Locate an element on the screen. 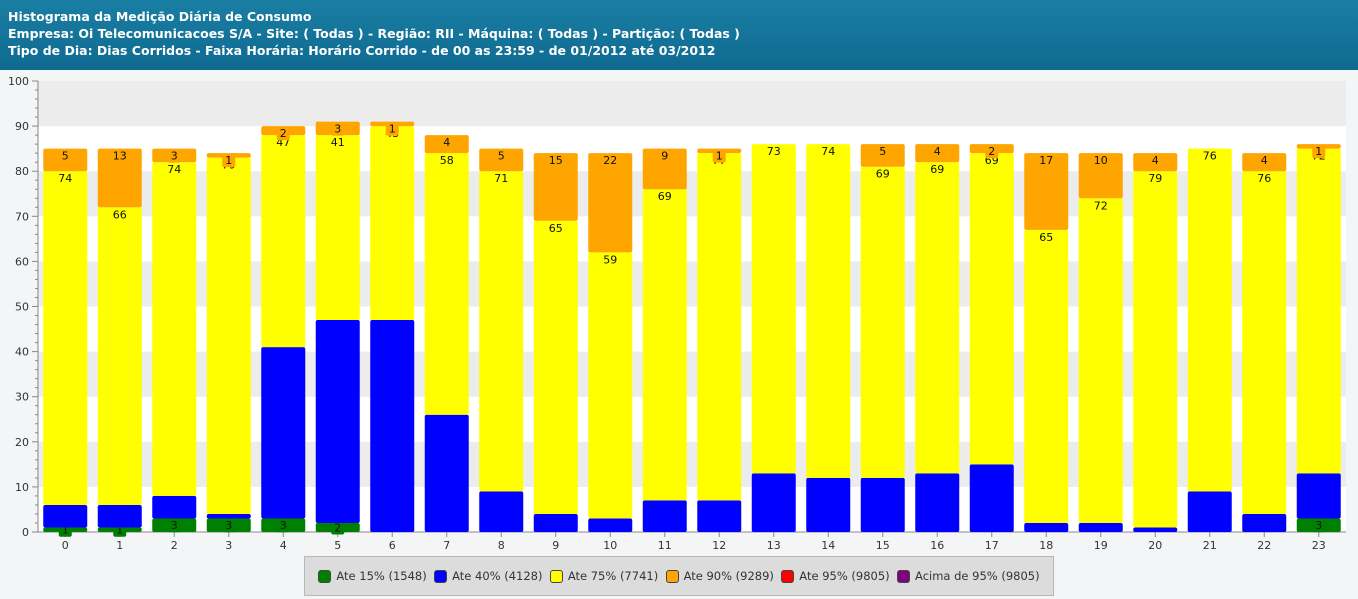 Image resolution: width=1358 pixels, height=599 pixels. data-label: 9 is located at coordinates (664, 156).